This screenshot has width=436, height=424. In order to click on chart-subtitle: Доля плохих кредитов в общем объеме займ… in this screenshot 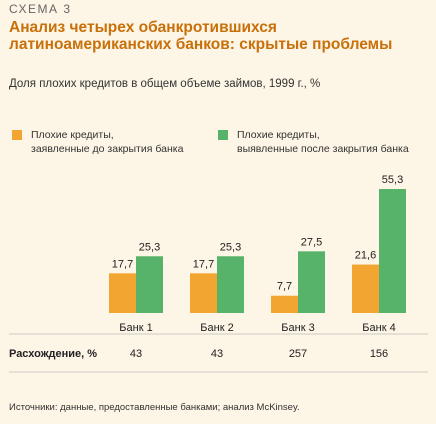, I will do `click(165, 84)`.